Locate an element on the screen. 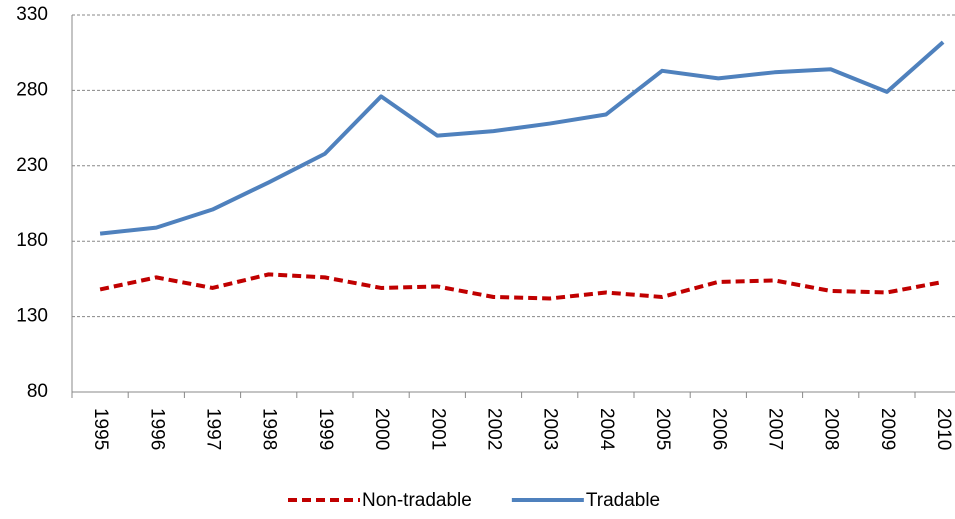 The width and height of the screenshot is (955, 519). x-tick-label: 2000 is located at coordinates (381, 429).